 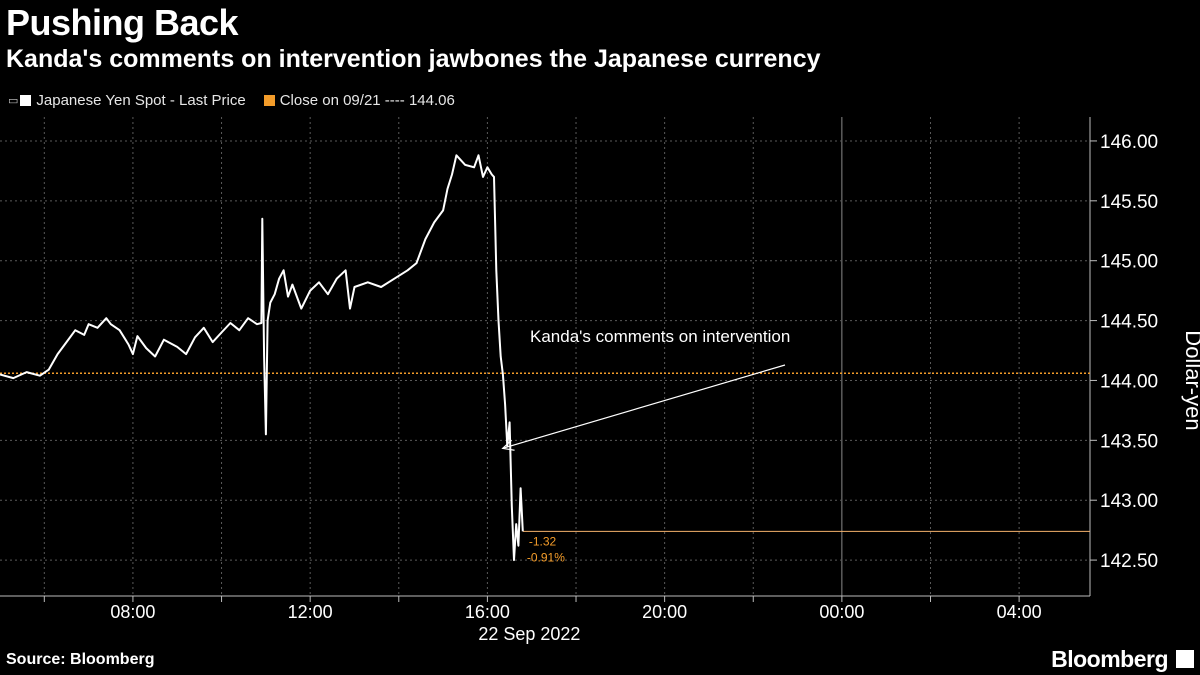 I want to click on brand-logo-text: Bloomberg, so click(x=1109, y=659).